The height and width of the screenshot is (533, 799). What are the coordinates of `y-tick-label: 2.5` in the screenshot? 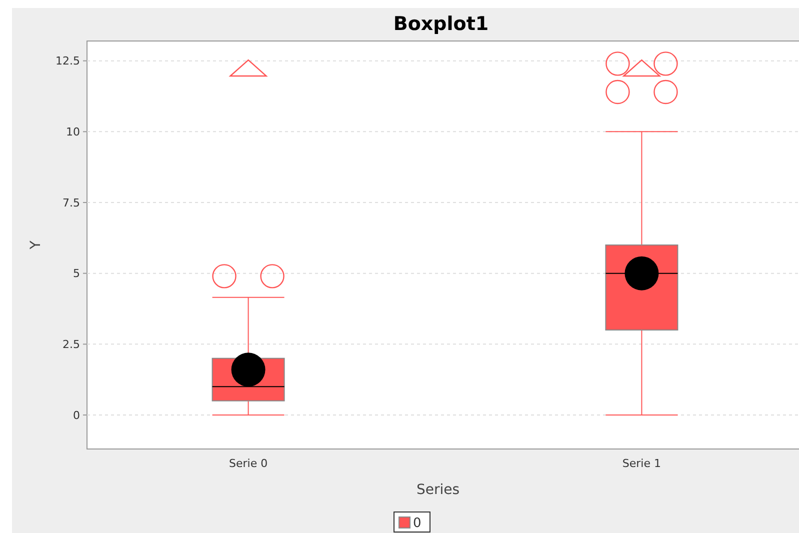 It's located at (71, 345).